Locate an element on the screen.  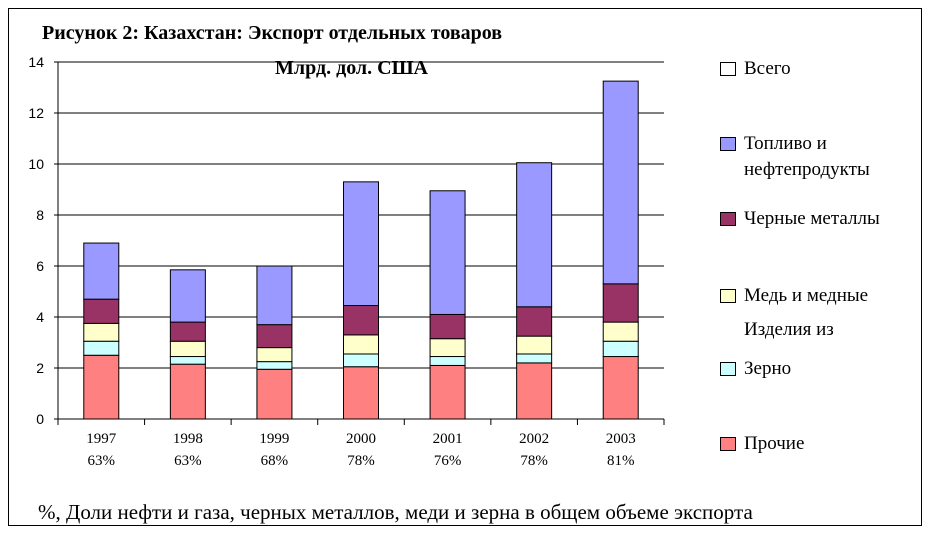
y-tick-label: 0 is located at coordinates (40, 419).